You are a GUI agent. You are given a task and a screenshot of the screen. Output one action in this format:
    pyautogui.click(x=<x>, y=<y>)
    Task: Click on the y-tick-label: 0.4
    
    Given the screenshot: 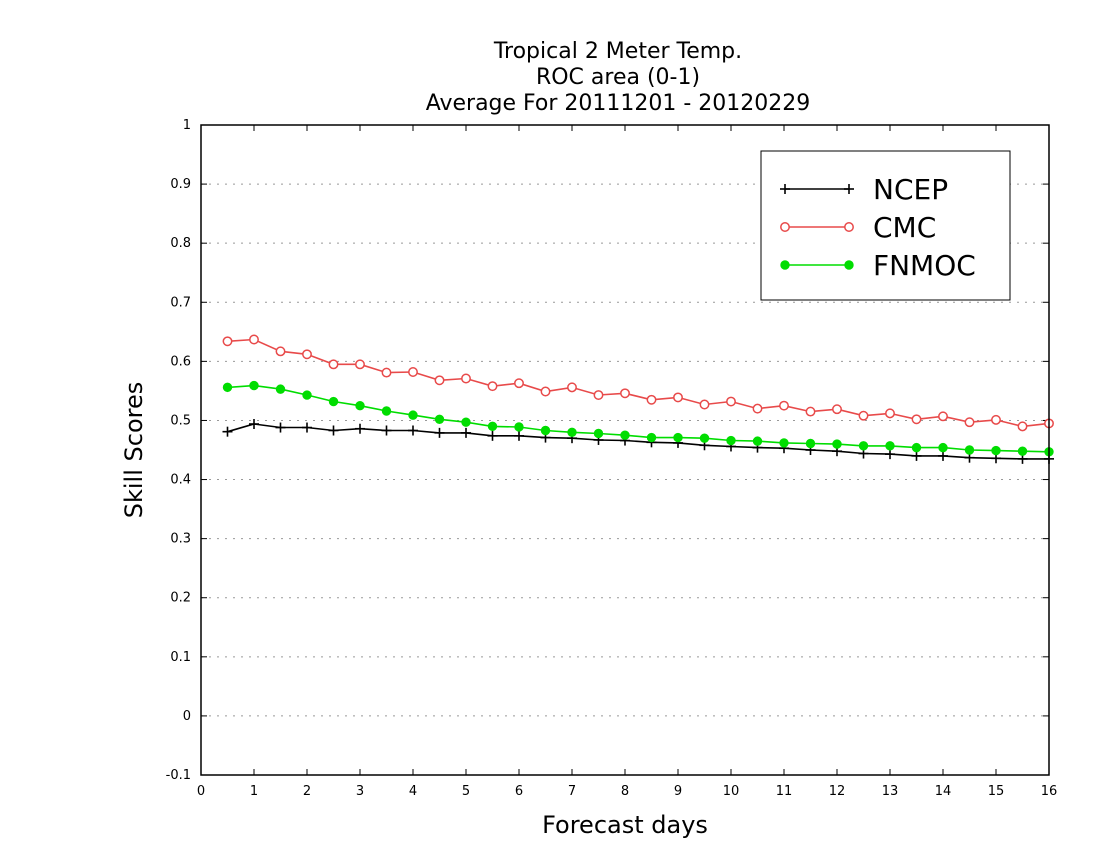 What is the action you would take?
    pyautogui.click(x=180, y=480)
    